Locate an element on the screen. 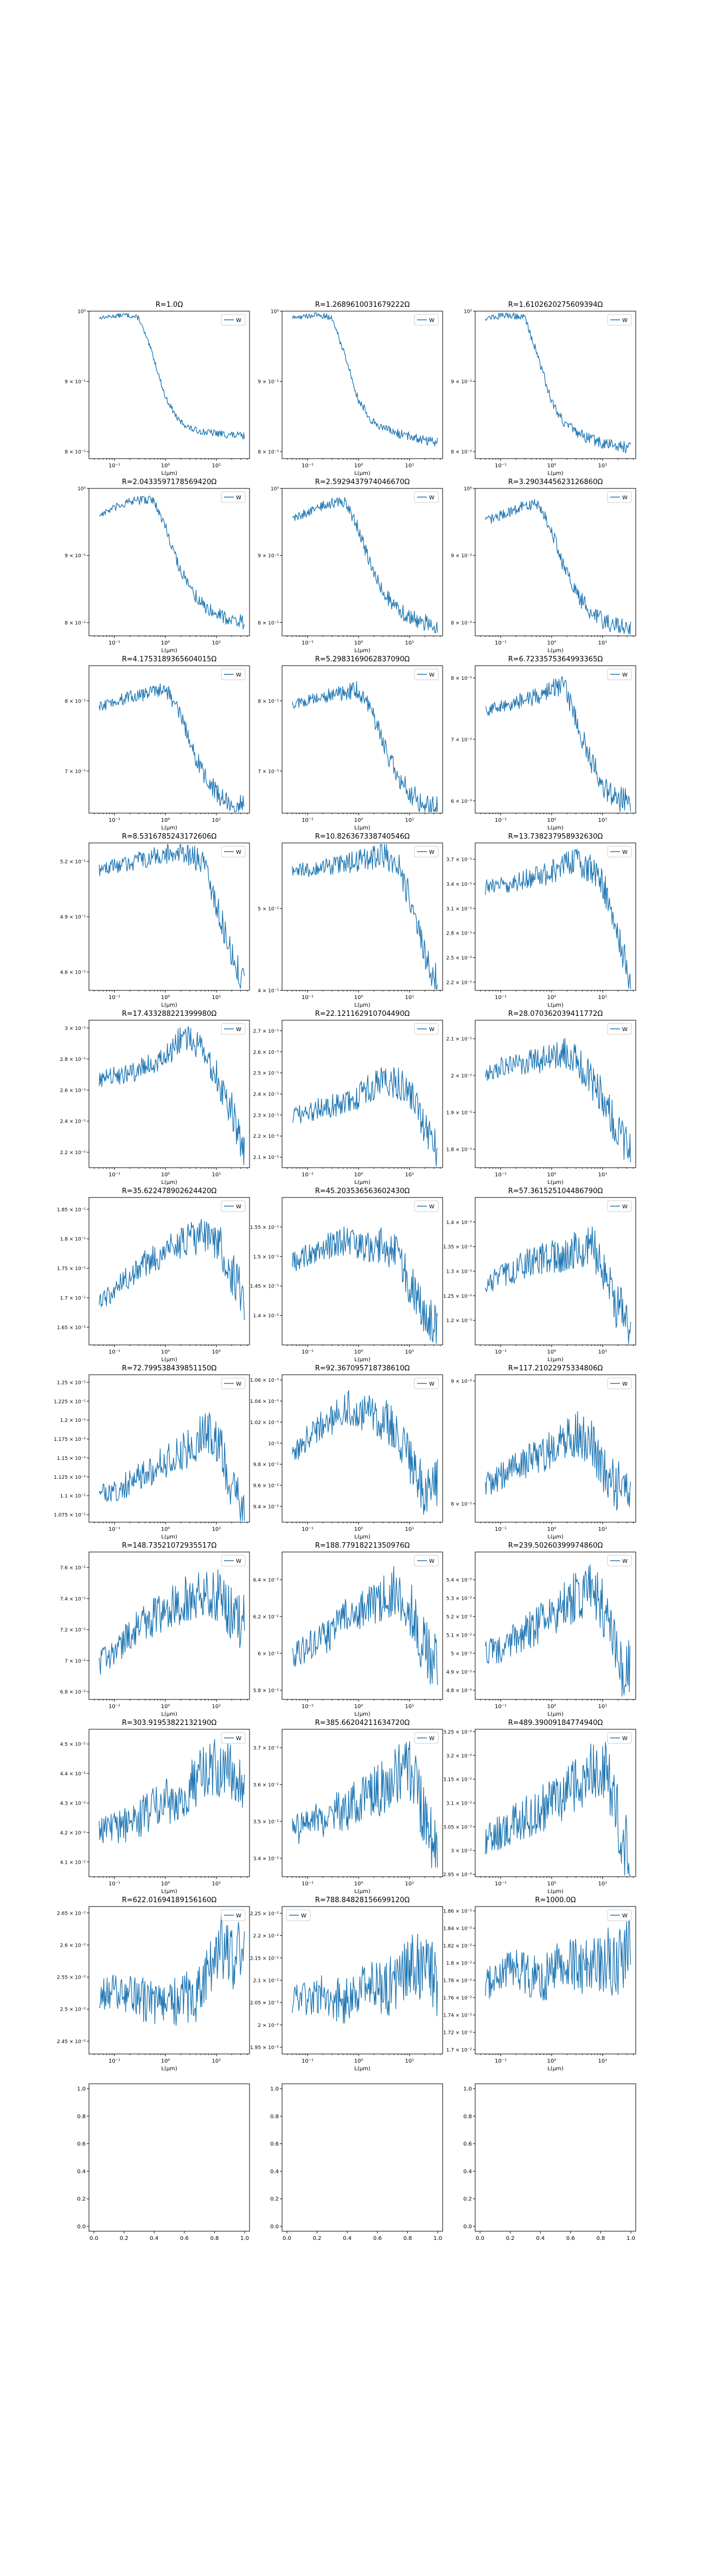 This screenshot has height=2576, width=703. y-tick-label: 0.0 is located at coordinates (81, 2227).